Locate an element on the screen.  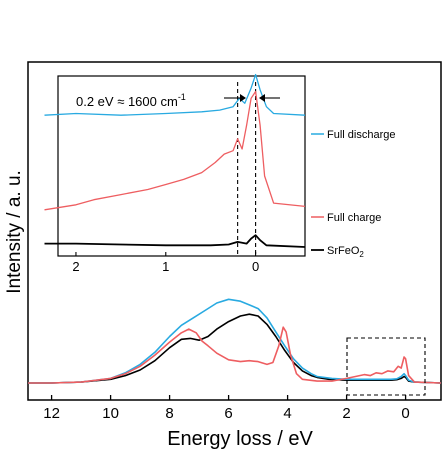
legend-label-srfeo2: SrFeO2 is located at coordinates (345, 252).